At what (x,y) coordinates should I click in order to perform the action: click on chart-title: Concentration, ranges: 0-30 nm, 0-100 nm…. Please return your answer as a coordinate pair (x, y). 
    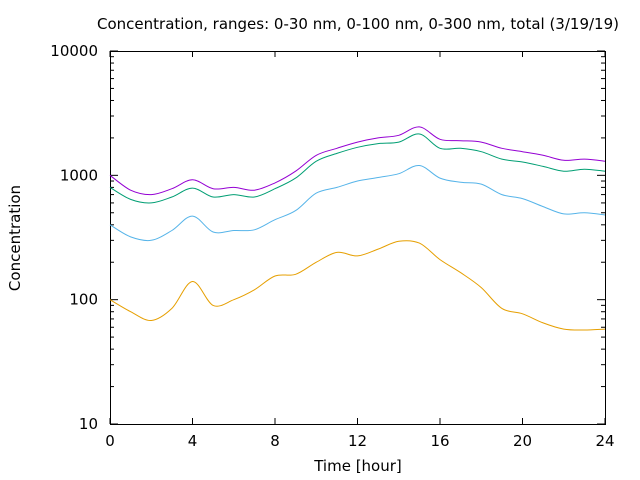
    Looking at the image, I should click on (358, 24).